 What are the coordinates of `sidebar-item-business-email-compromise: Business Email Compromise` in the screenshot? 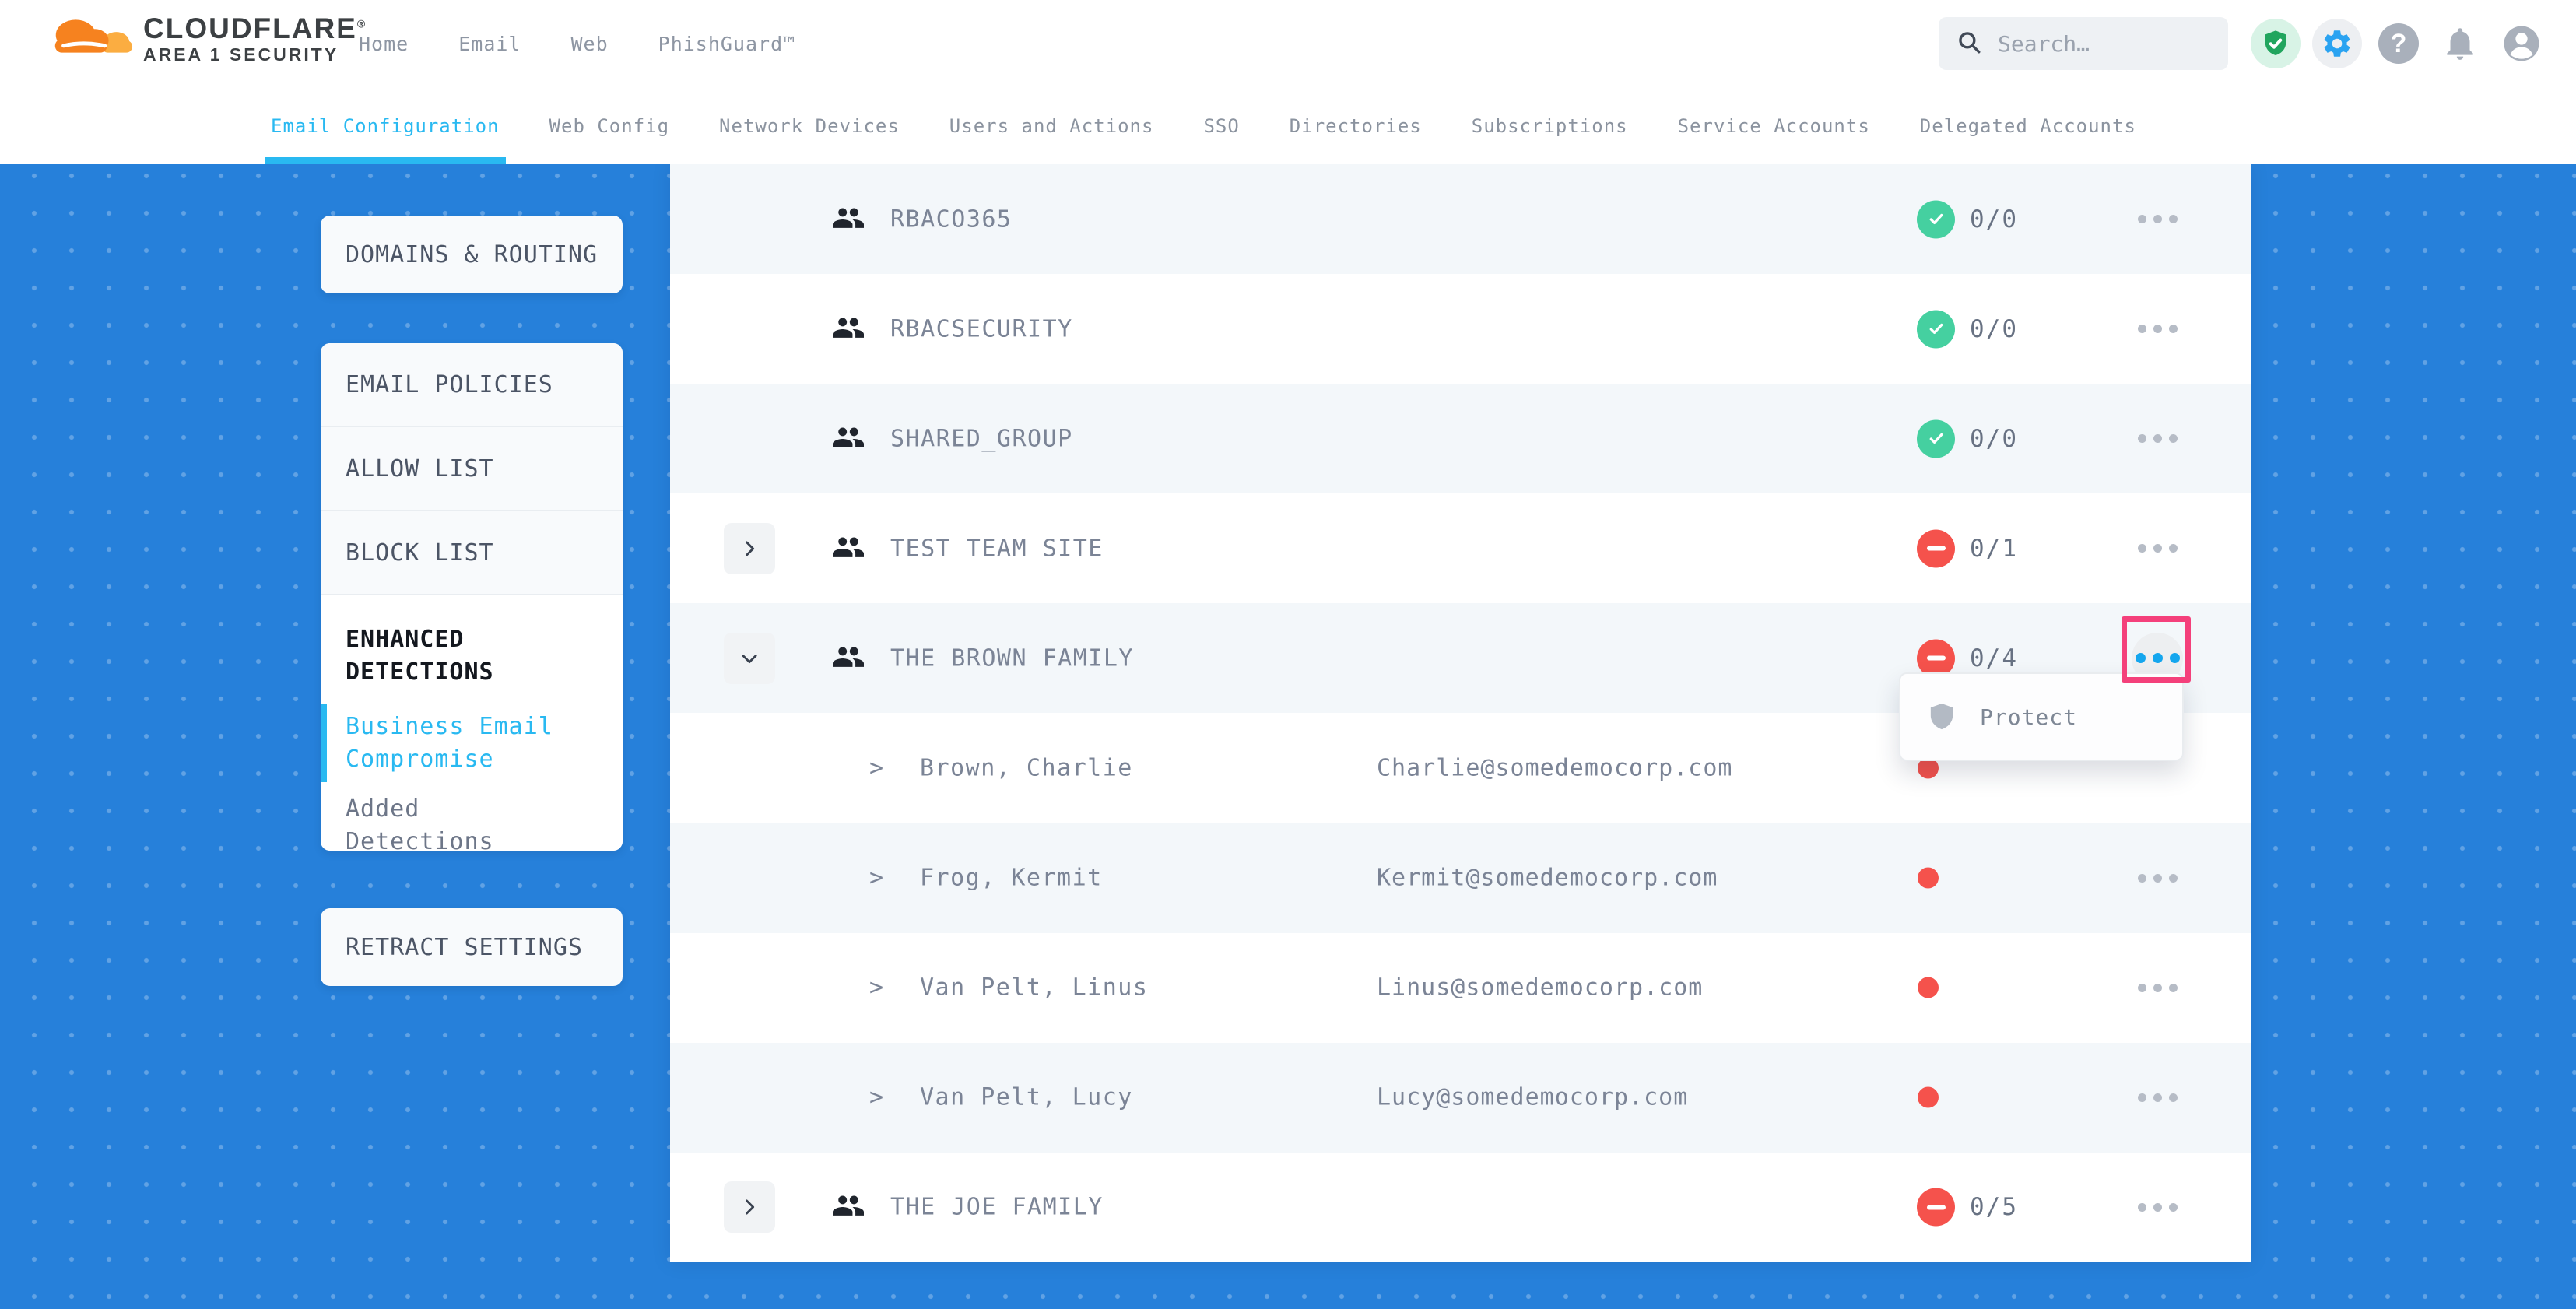 It's located at (446, 743).